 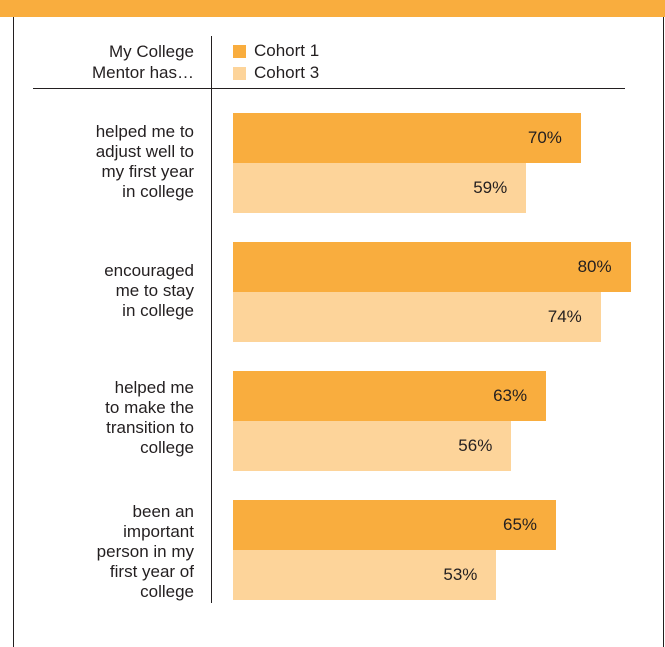 I want to click on bar-value-label: 56%, so click(x=475, y=445).